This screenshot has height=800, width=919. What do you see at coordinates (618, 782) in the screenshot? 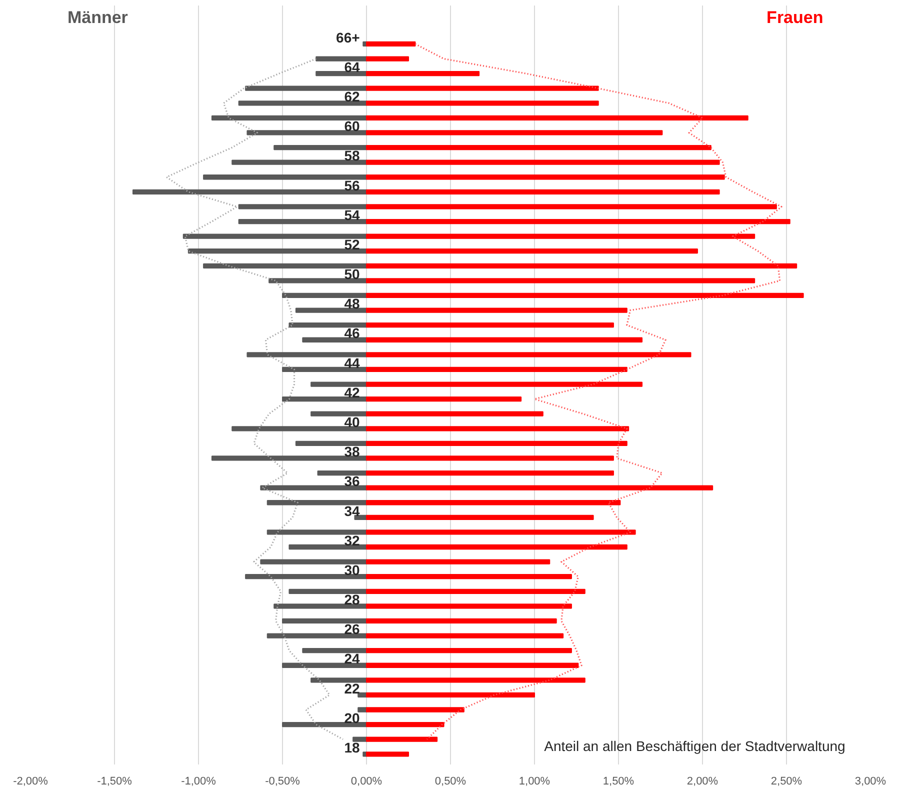
I see `x-tick-label: 1,50%` at bounding box center [618, 782].